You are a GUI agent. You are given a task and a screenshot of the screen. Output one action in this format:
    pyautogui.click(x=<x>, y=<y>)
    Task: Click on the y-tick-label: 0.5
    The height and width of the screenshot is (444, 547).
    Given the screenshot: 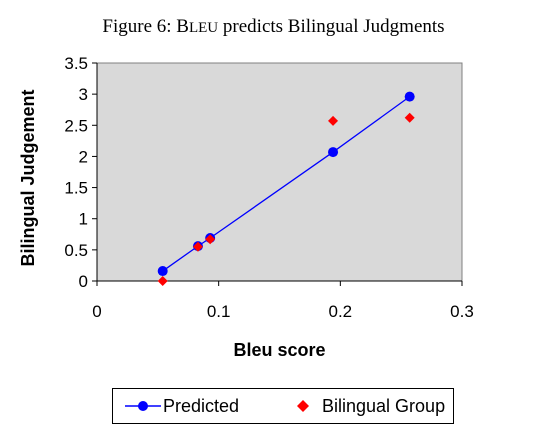 What is the action you would take?
    pyautogui.click(x=76, y=250)
    